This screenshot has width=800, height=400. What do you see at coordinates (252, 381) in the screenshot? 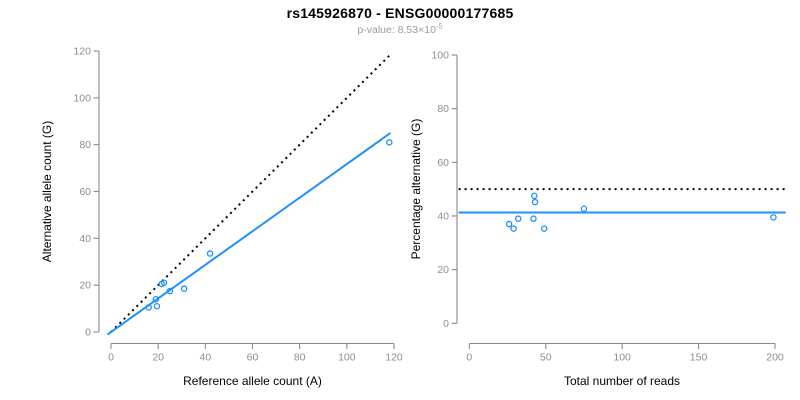
I see `x-axis-title: Reference allele count (A)` at bounding box center [252, 381].